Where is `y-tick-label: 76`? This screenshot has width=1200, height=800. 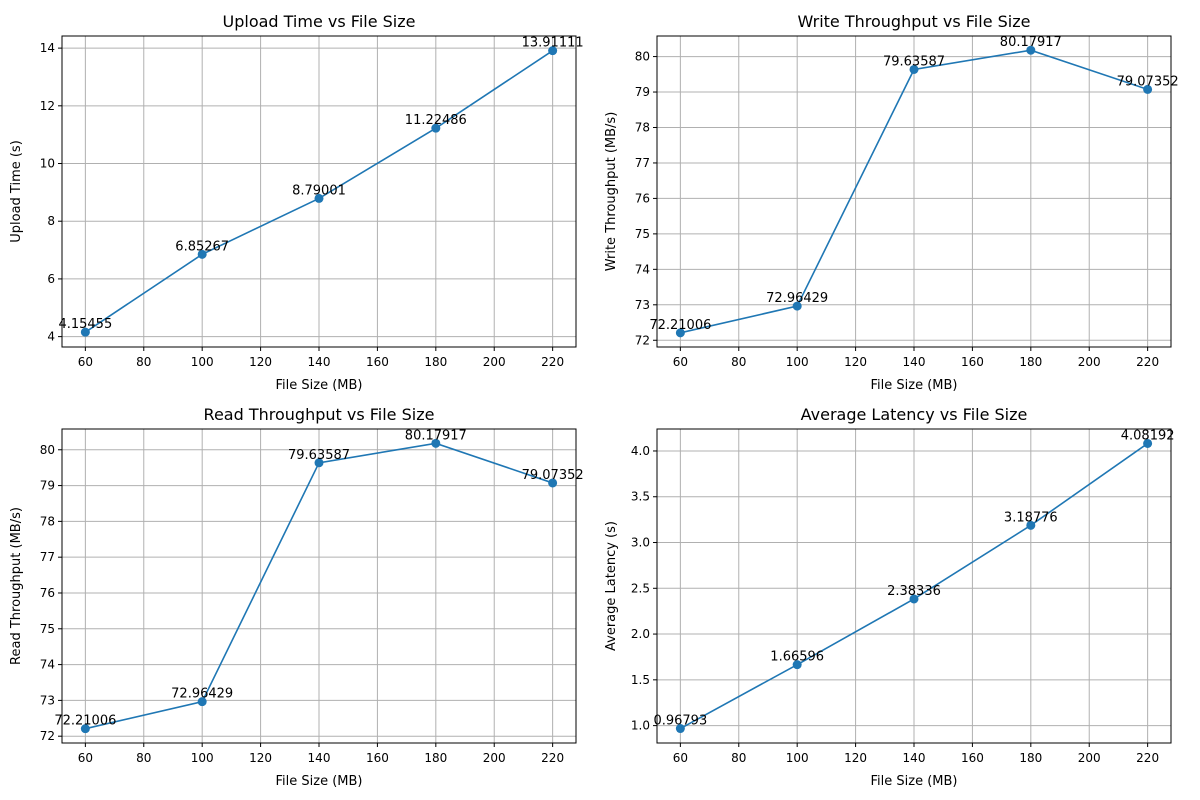
y-tick-label: 76 is located at coordinates (642, 198).